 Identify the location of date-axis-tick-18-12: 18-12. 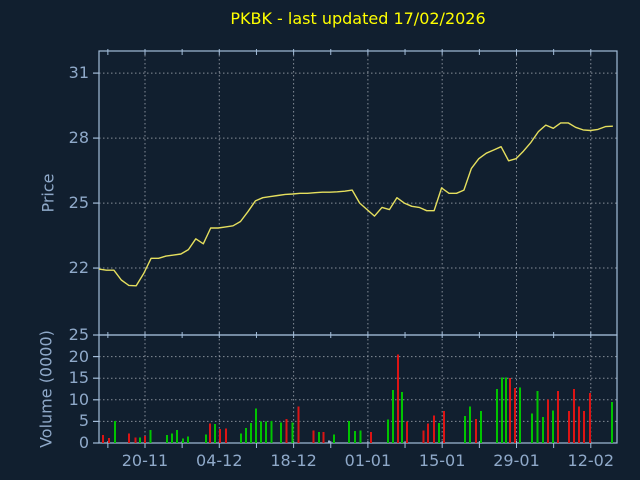
(293, 460).